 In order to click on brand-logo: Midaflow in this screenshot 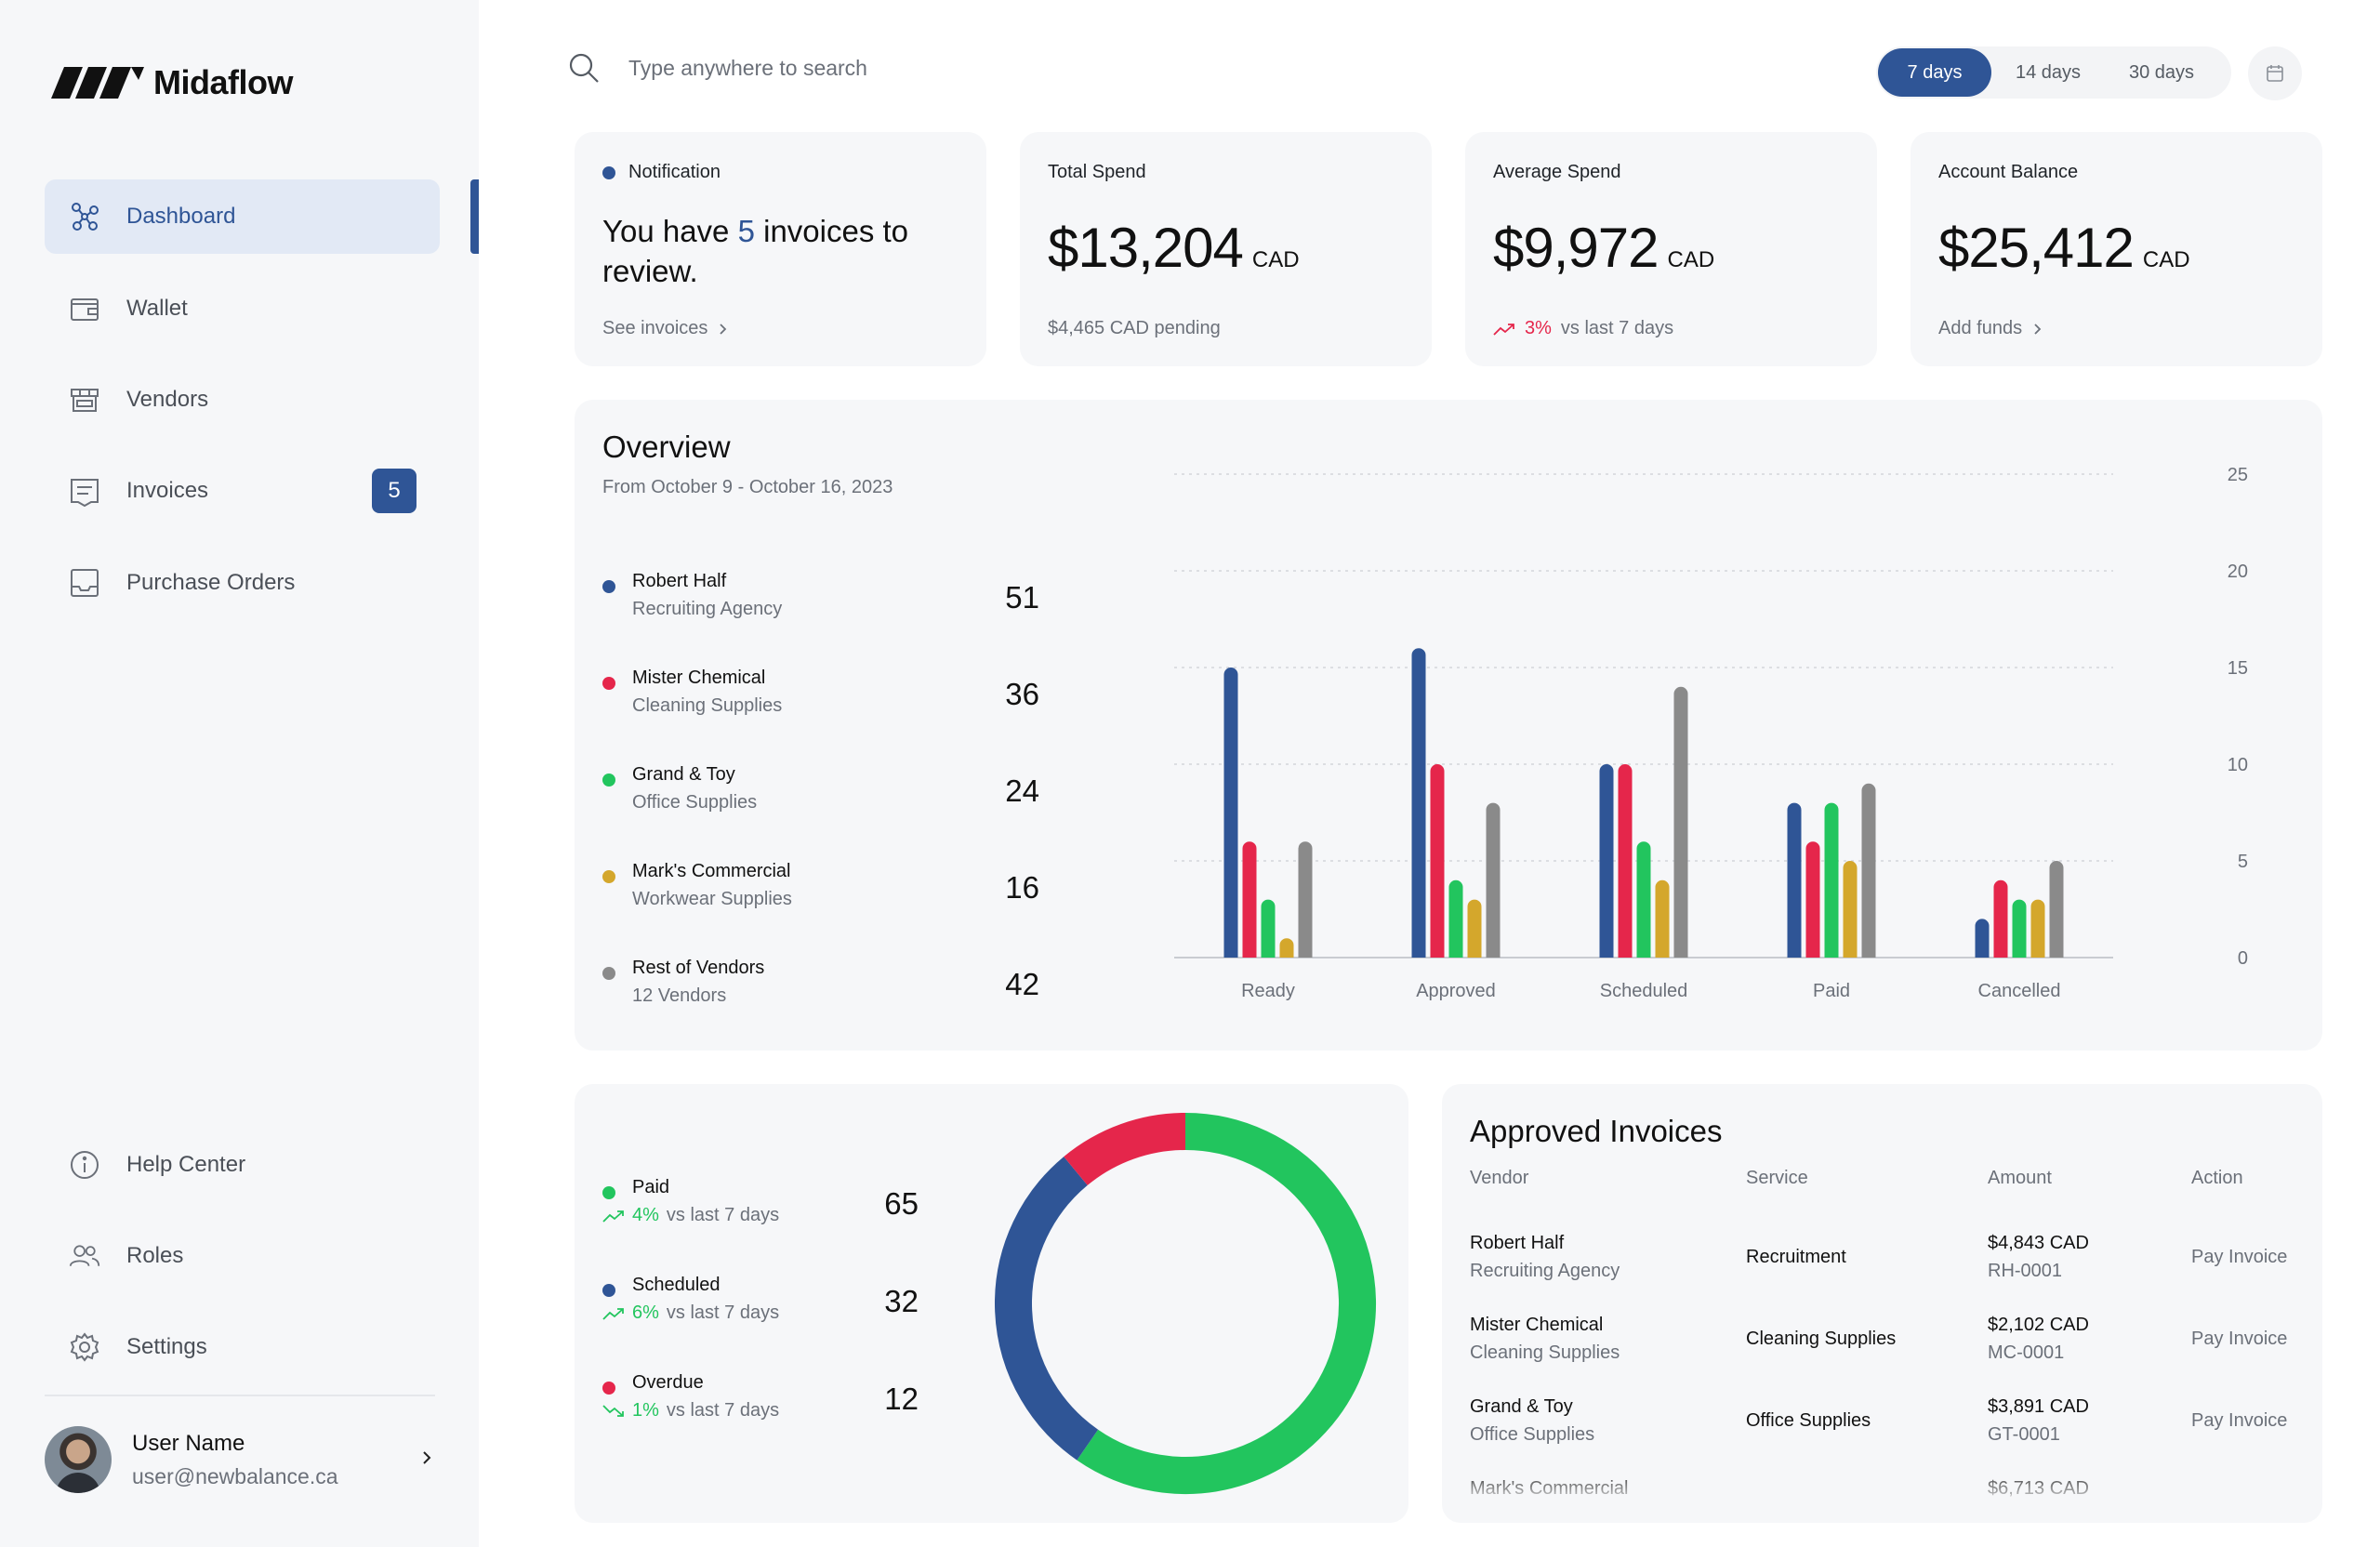, I will do `click(172, 82)`.